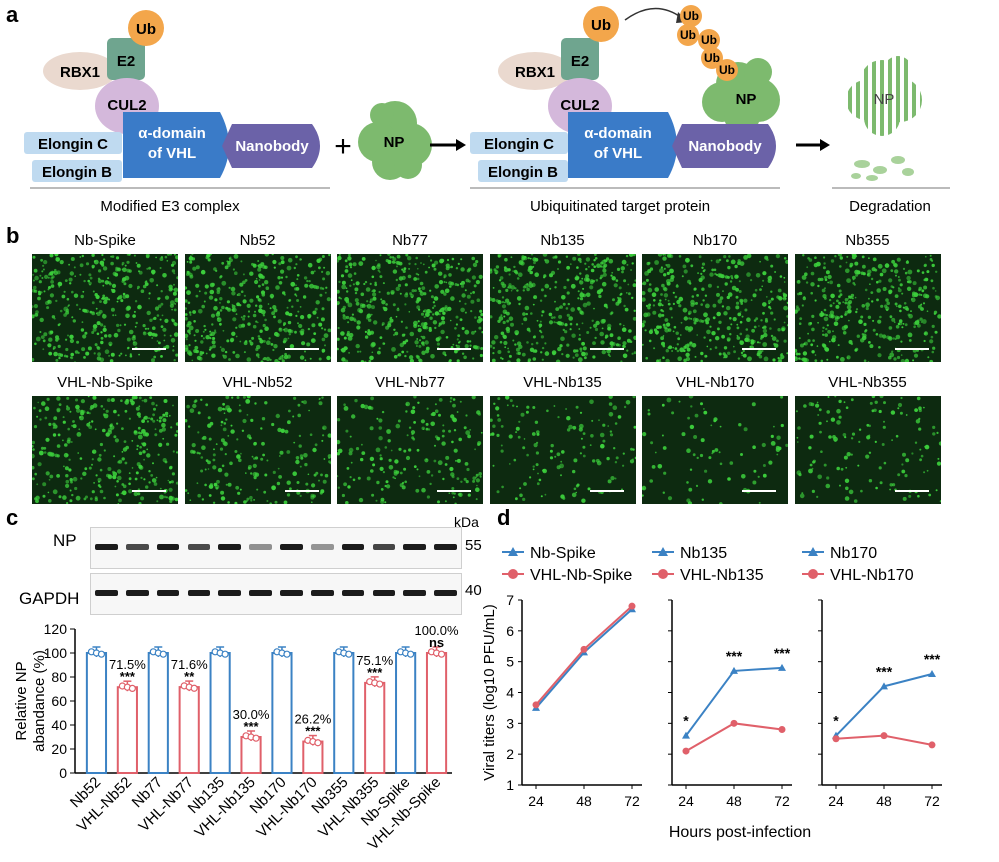 The image size is (999, 862). Describe the element at coordinates (77, 172) in the screenshot. I see `elongin-b-label: Elongin B` at that location.